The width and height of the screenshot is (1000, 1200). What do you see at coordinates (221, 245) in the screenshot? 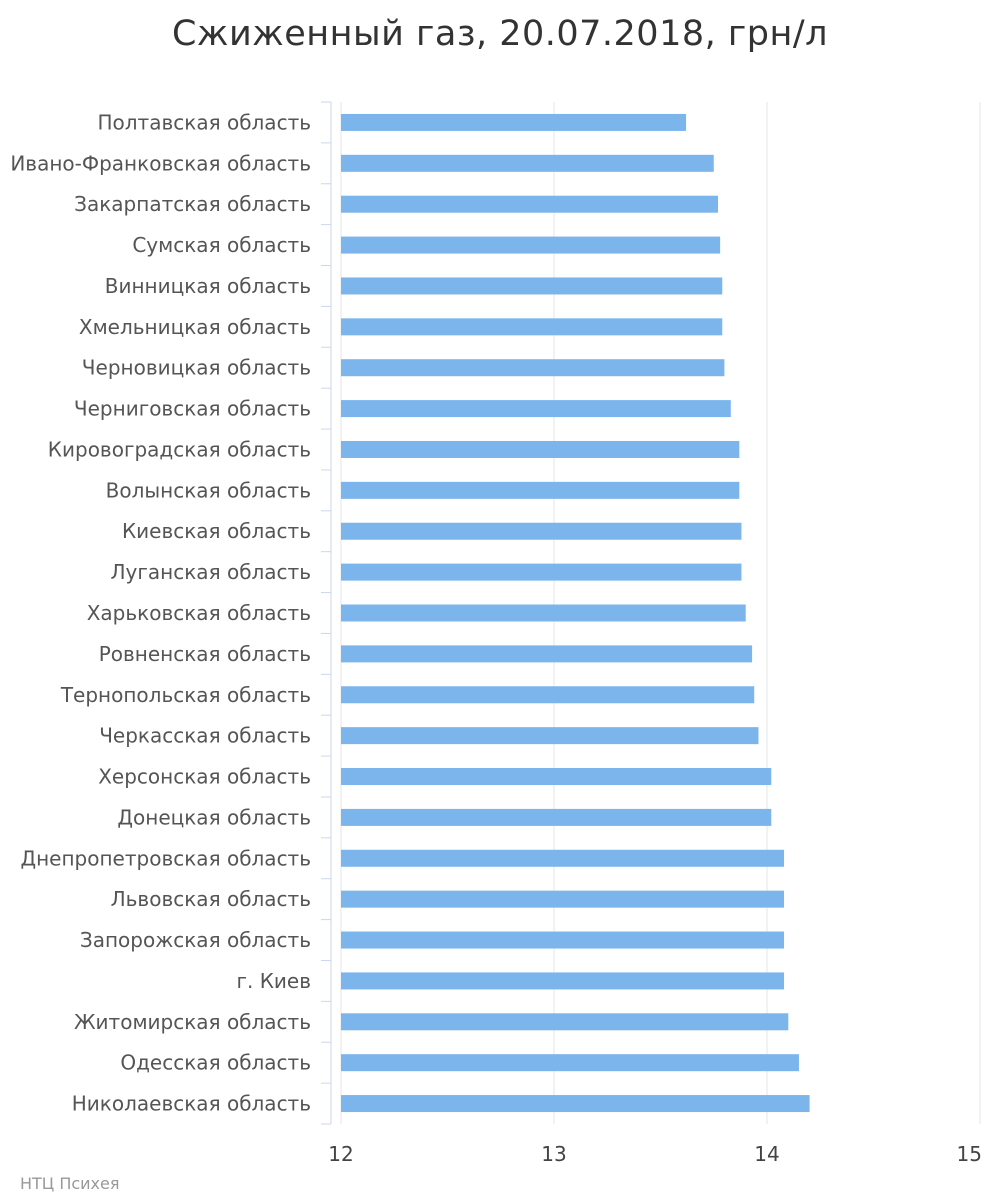
I see `category-label: Сумская область` at bounding box center [221, 245].